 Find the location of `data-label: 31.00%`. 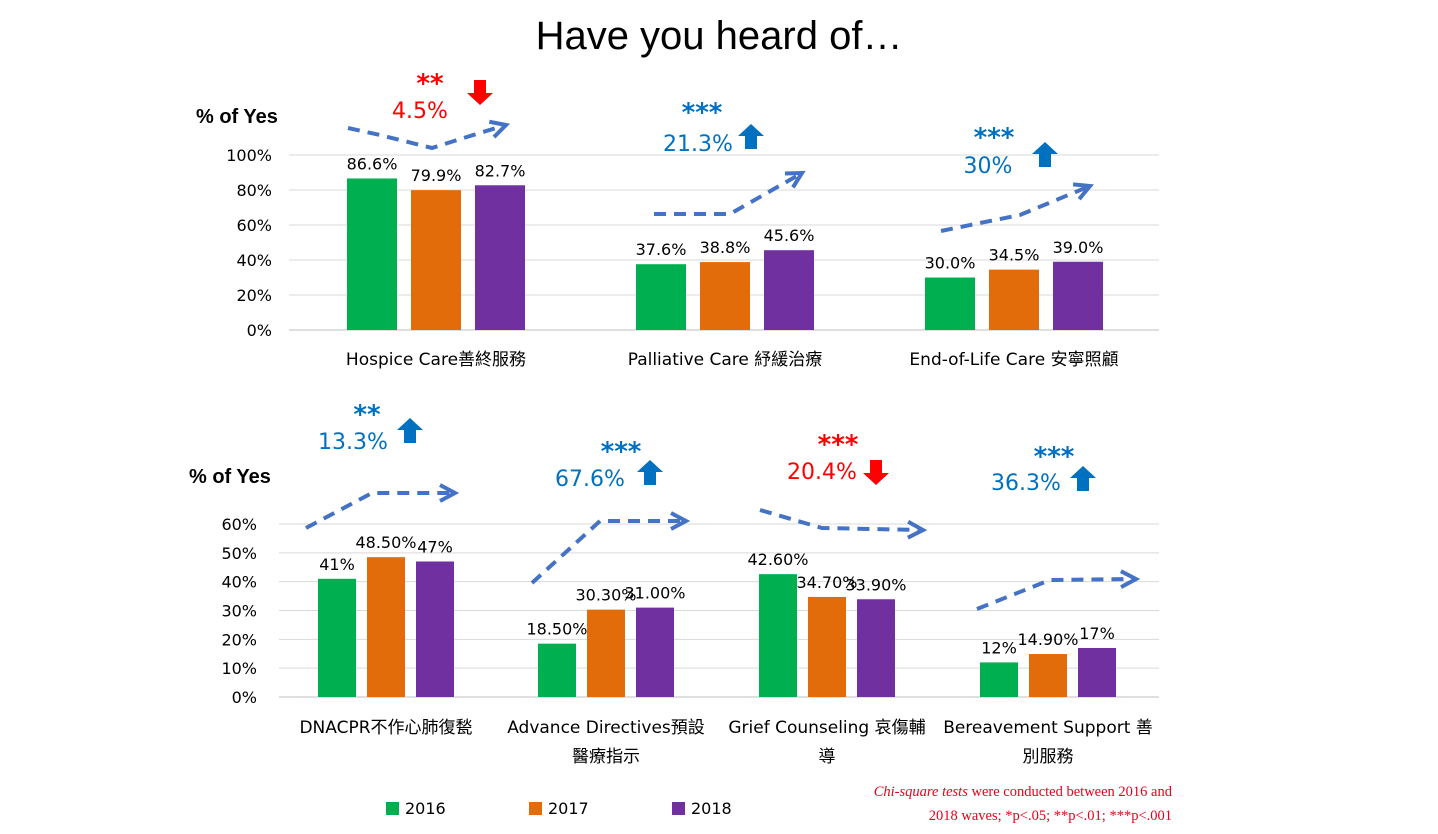

data-label: 31.00% is located at coordinates (654, 593).